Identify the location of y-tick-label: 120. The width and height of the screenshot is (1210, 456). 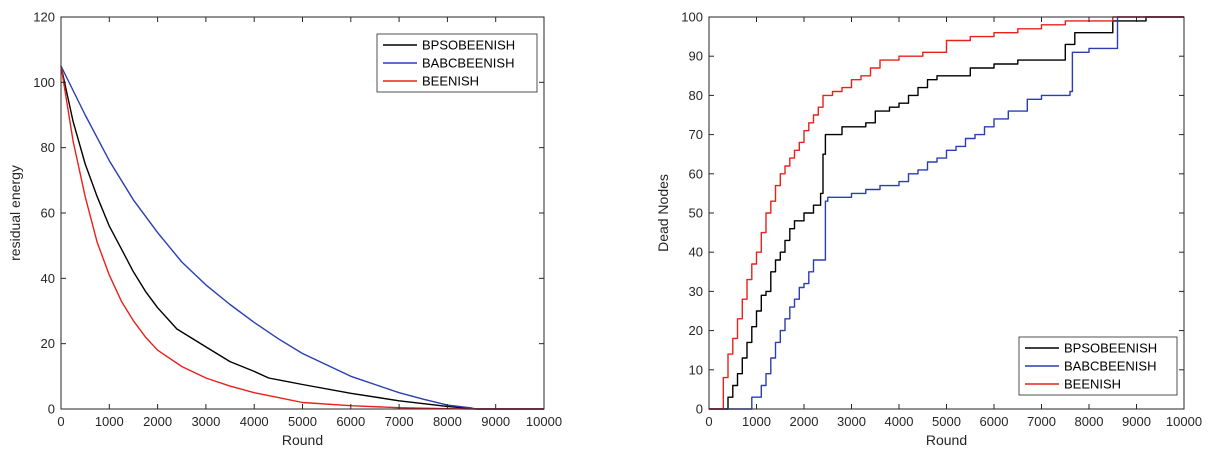
(44, 17).